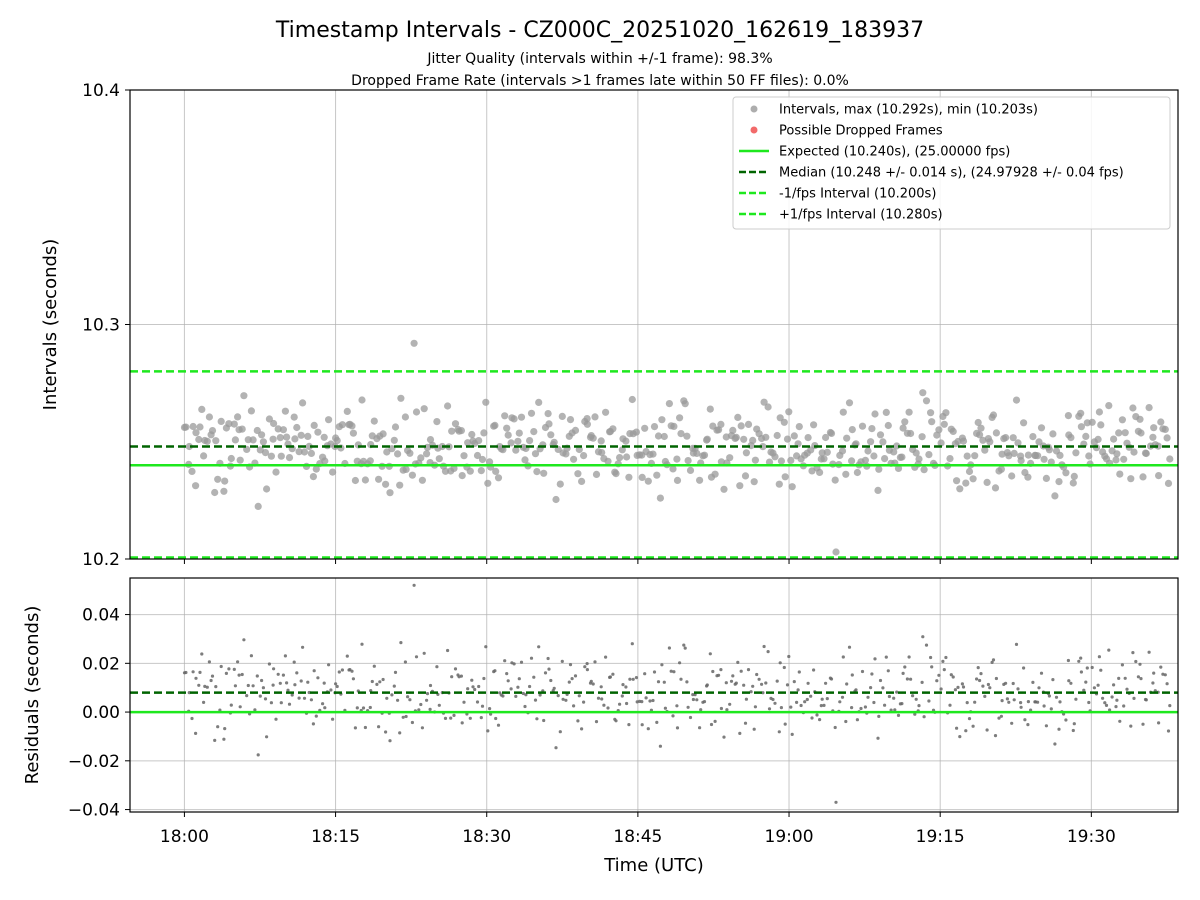 The height and width of the screenshot is (900, 1200). Describe the element at coordinates (335, 837) in the screenshot. I see `x-tick-label: 18:15` at that location.